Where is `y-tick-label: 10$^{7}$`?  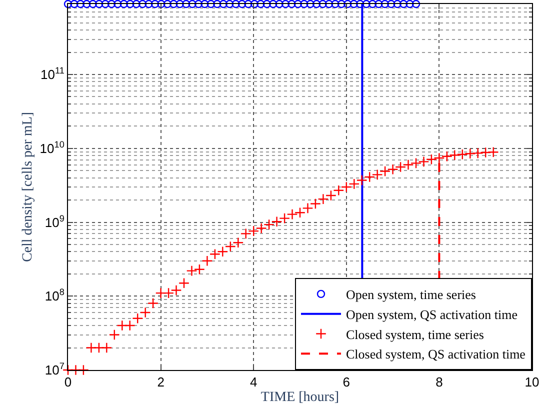 y-tick-label: 10$^{7}$ is located at coordinates (54, 369).